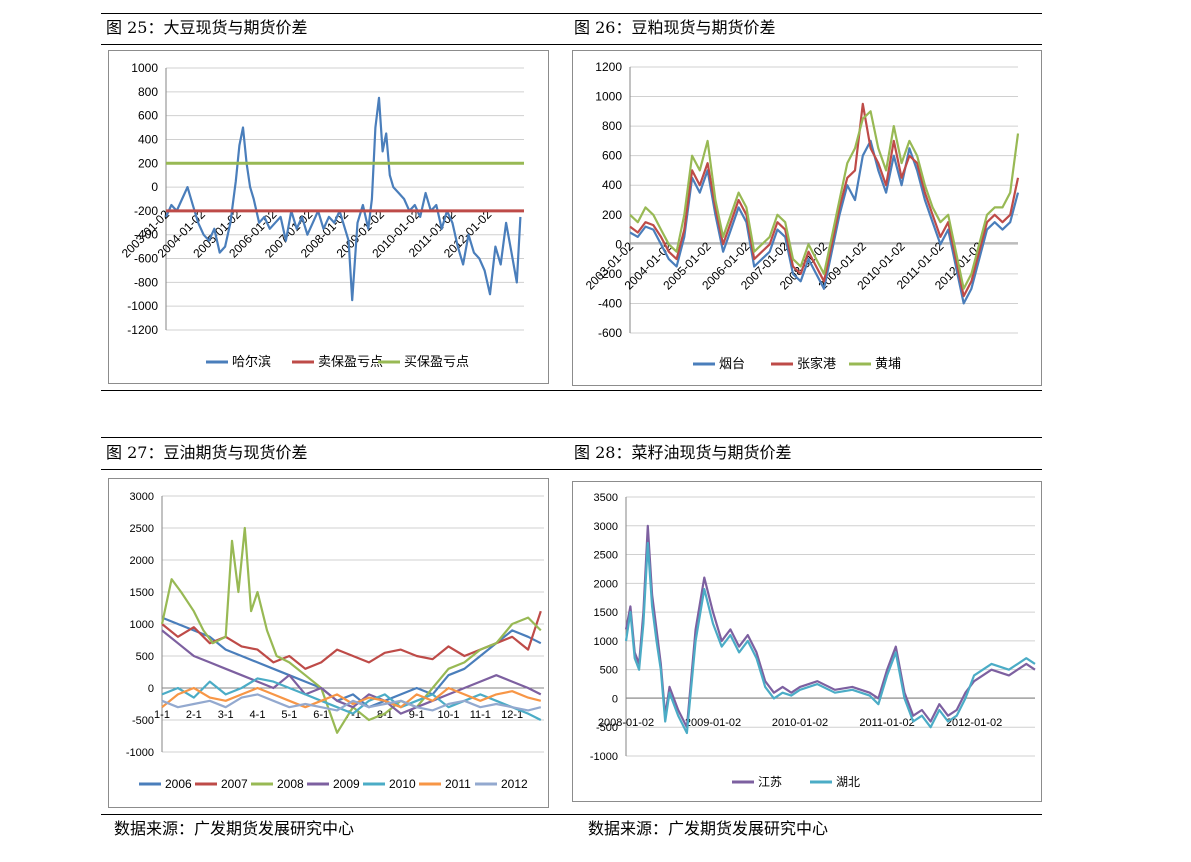 The height and width of the screenshot is (862, 1191). Describe the element at coordinates (346, 784) in the screenshot. I see `legend-label: 2009` at that location.